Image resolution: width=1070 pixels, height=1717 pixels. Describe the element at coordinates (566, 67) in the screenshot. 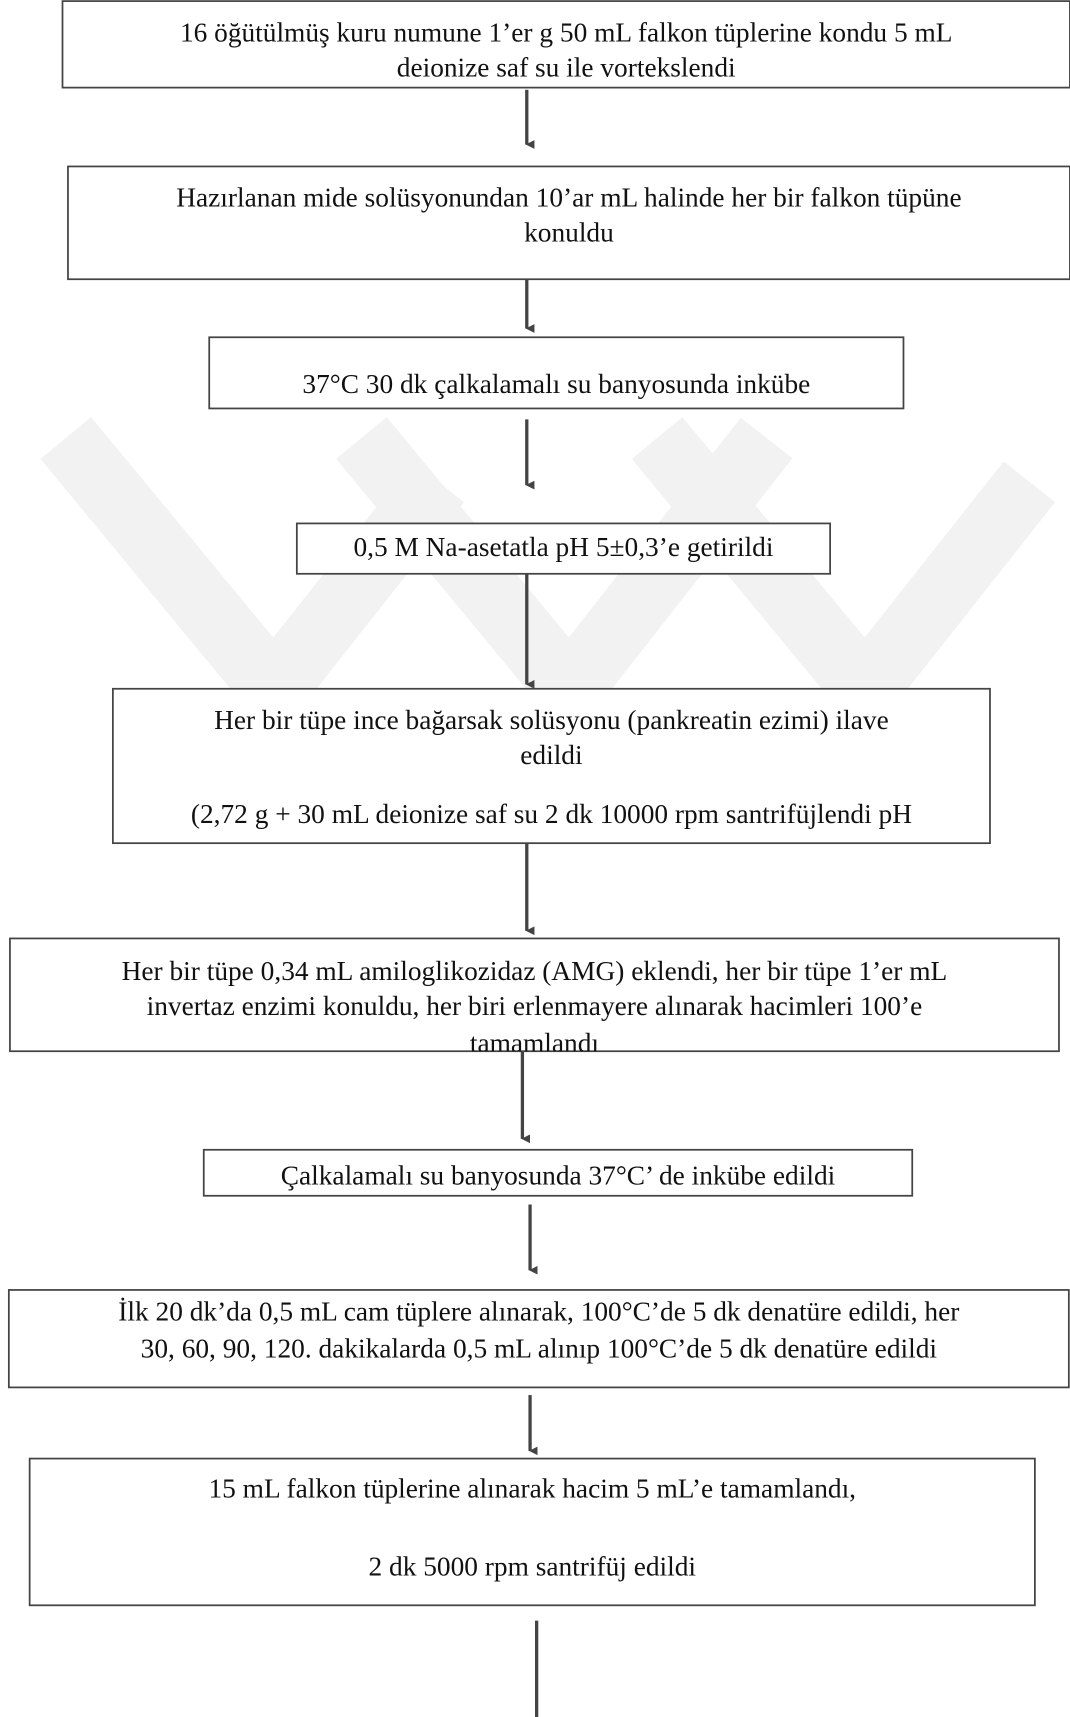

I see `step-line: deionize saf su ile vortekslendi` at that location.